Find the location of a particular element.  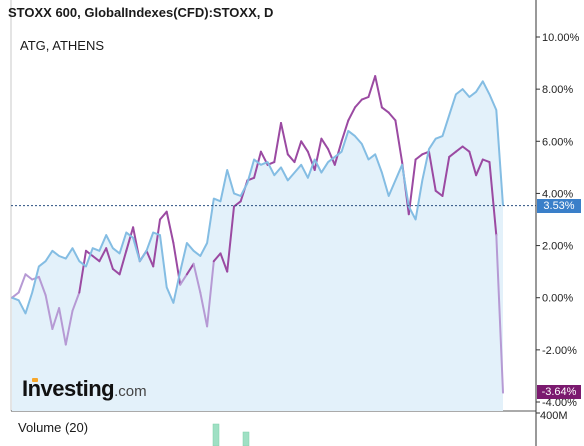

volume-label: Volume (20) is located at coordinates (53, 427).